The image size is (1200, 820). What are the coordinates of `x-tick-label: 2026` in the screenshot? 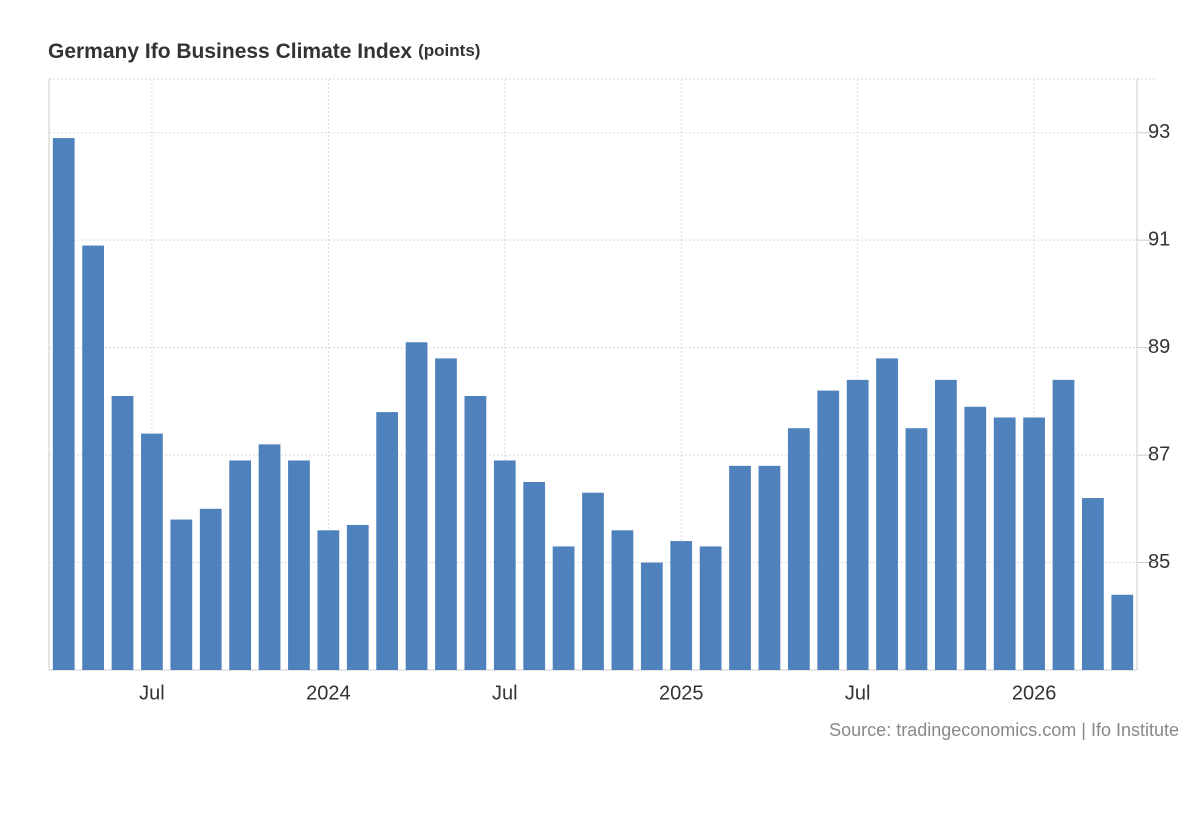 It's located at (1034, 693).